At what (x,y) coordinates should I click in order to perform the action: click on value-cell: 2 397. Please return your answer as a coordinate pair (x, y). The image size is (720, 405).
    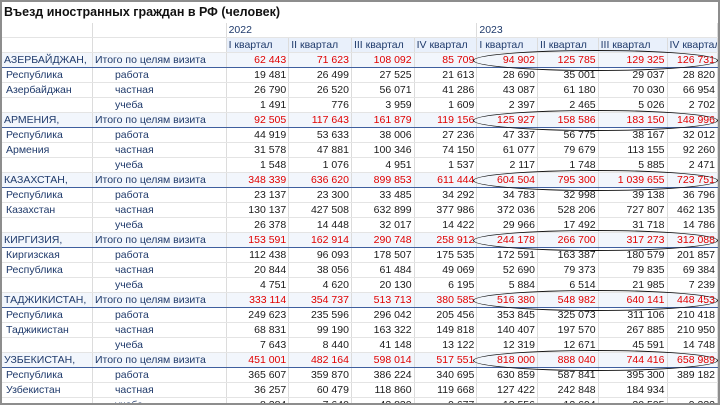
    Looking at the image, I should click on (507, 105).